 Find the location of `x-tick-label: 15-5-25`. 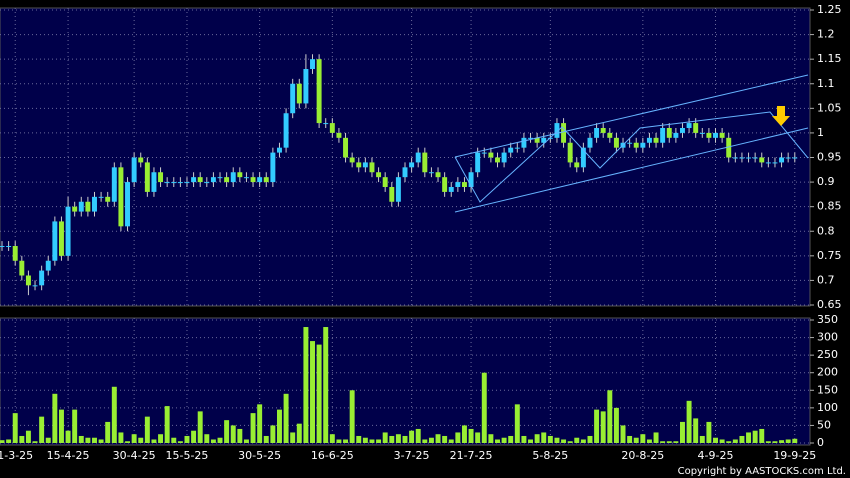

x-tick-label: 15-5-25 is located at coordinates (187, 455).